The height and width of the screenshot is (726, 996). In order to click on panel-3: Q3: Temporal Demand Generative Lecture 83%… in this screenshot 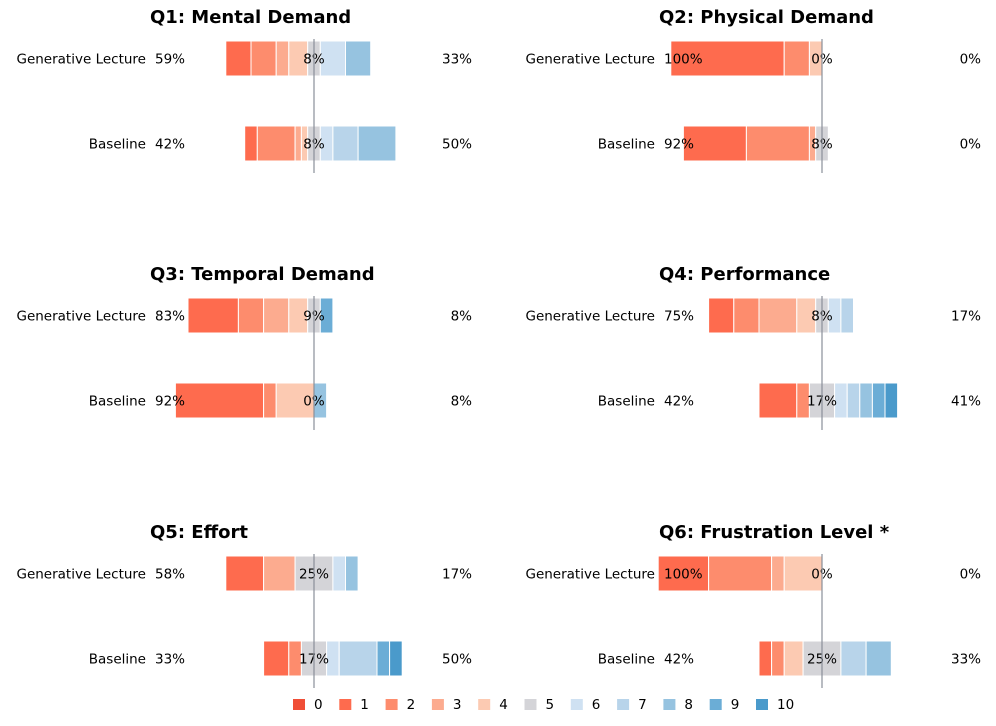, I will do `click(244, 347)`.